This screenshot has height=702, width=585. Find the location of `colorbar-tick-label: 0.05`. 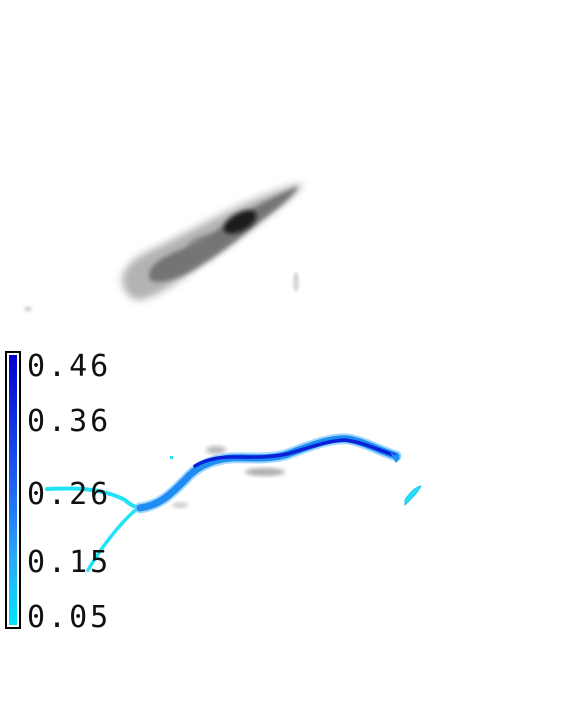

colorbar-tick-label: 0.05 is located at coordinates (69, 617).